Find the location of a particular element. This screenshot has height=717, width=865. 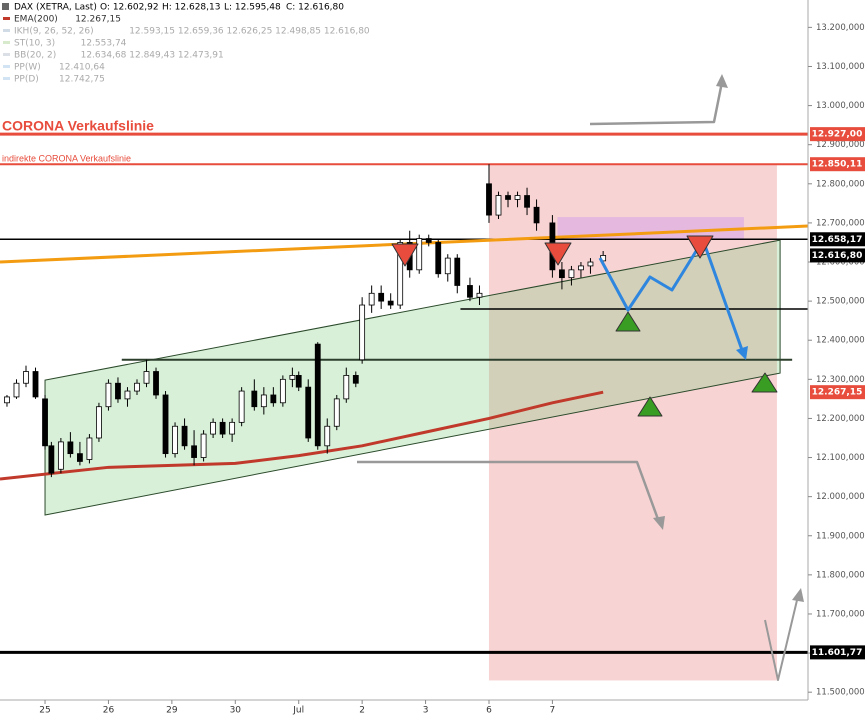

y-tick-label: 12.300,000 is located at coordinates (840, 380).